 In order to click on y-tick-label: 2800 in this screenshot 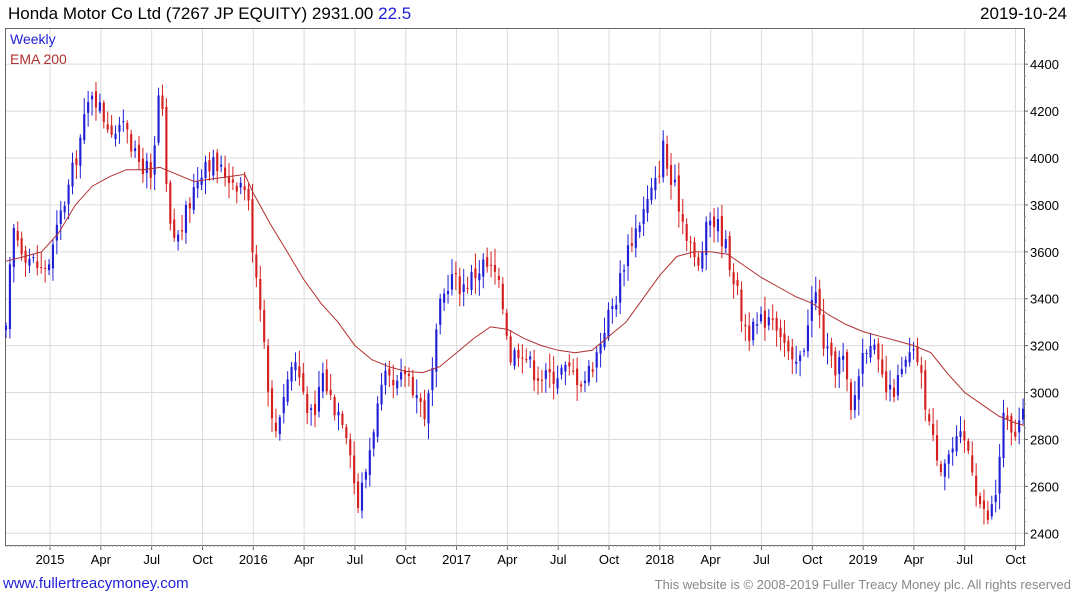, I will do `click(1044, 439)`.